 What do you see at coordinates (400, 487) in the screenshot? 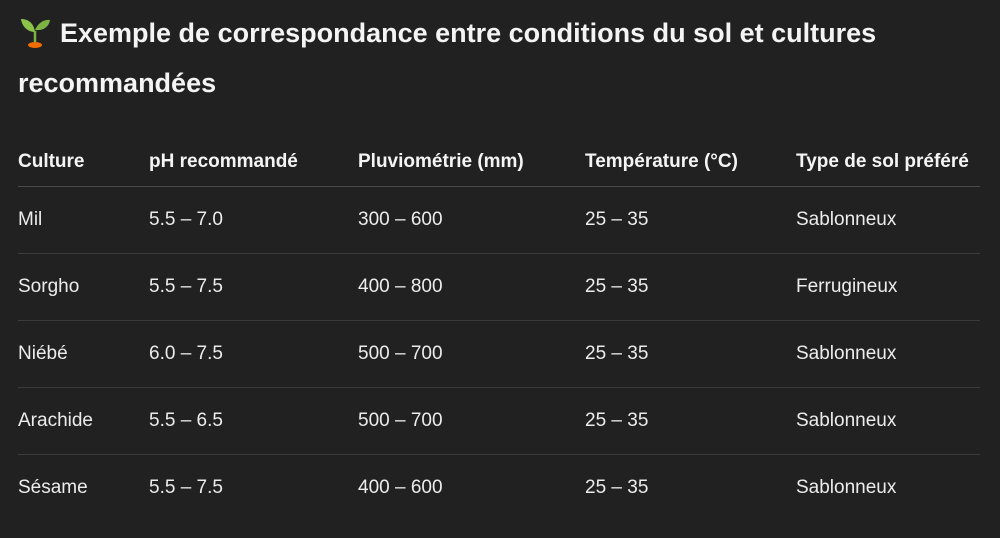
I see `cell-pluviometrie: 400 – 600` at bounding box center [400, 487].